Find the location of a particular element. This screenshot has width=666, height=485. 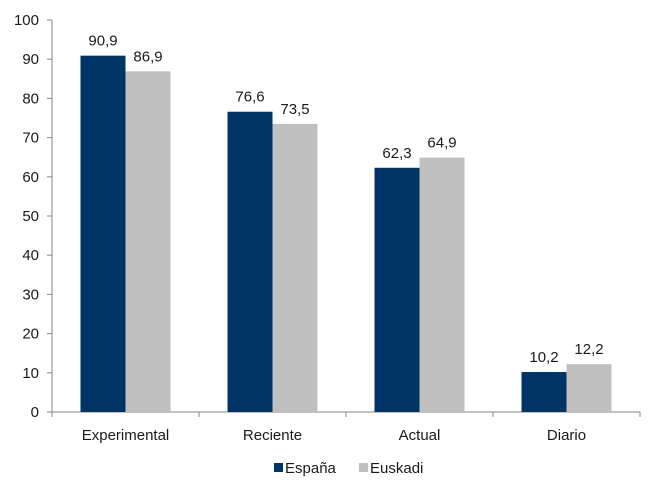

data-label: 73,5 is located at coordinates (294, 109).